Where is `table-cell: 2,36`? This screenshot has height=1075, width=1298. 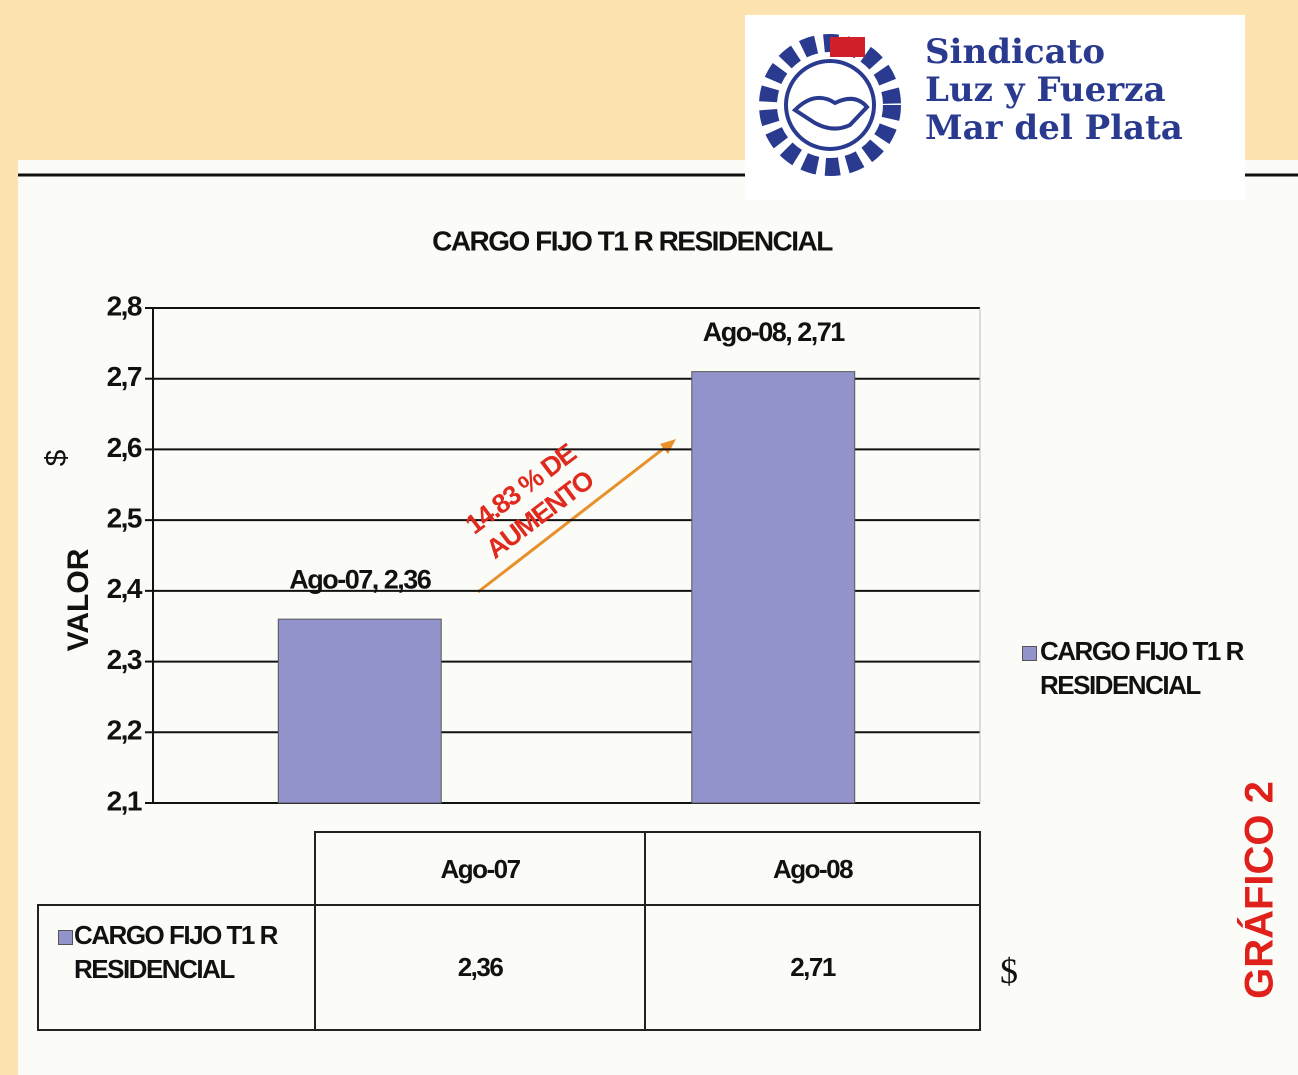
table-cell: 2,36 is located at coordinates (480, 967).